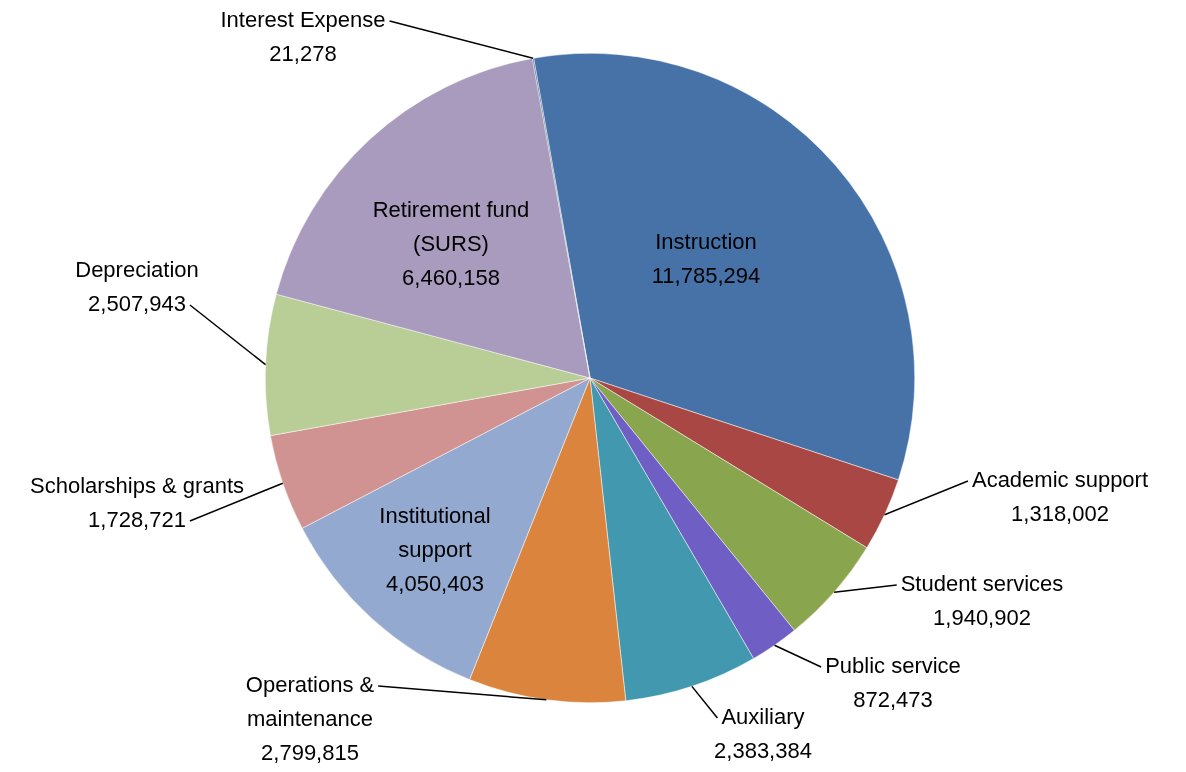 The image size is (1186, 772). Describe the element at coordinates (303, 20) in the screenshot. I see `slice-label: Interest Expense` at that location.